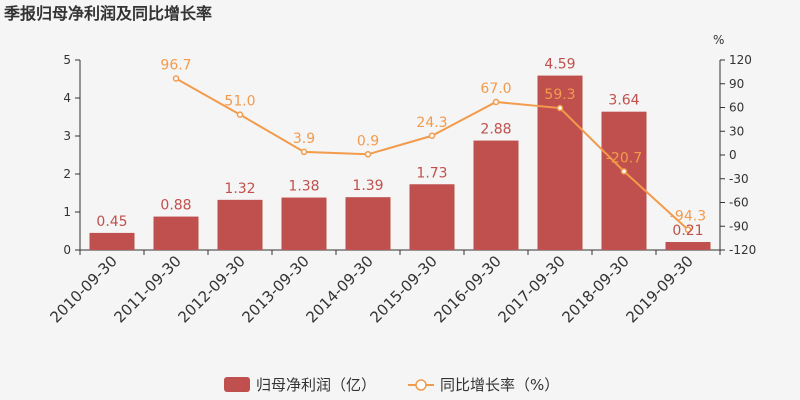 The image size is (800, 400). What do you see at coordinates (403, 289) in the screenshot?
I see `x-axis-category-label: 2015-09-30` at bounding box center [403, 289].